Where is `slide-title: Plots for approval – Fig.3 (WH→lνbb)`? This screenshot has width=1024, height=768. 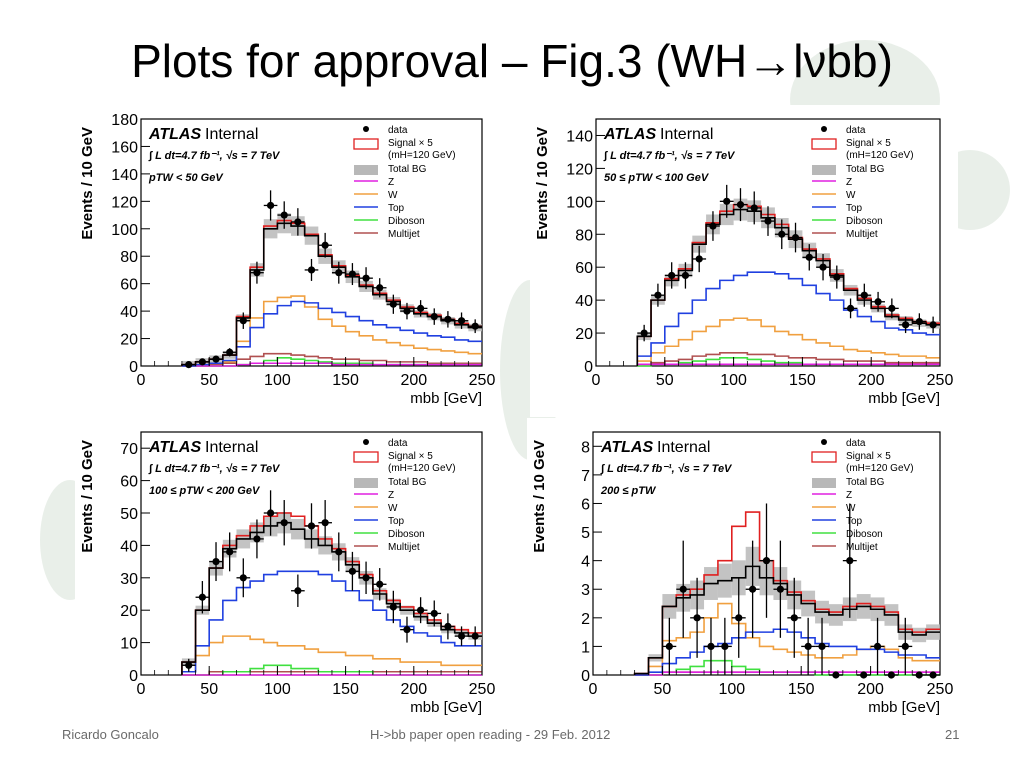 slide-title: Plots for approval – Fig.3 (WH→lνbb) is located at coordinates (512, 61).